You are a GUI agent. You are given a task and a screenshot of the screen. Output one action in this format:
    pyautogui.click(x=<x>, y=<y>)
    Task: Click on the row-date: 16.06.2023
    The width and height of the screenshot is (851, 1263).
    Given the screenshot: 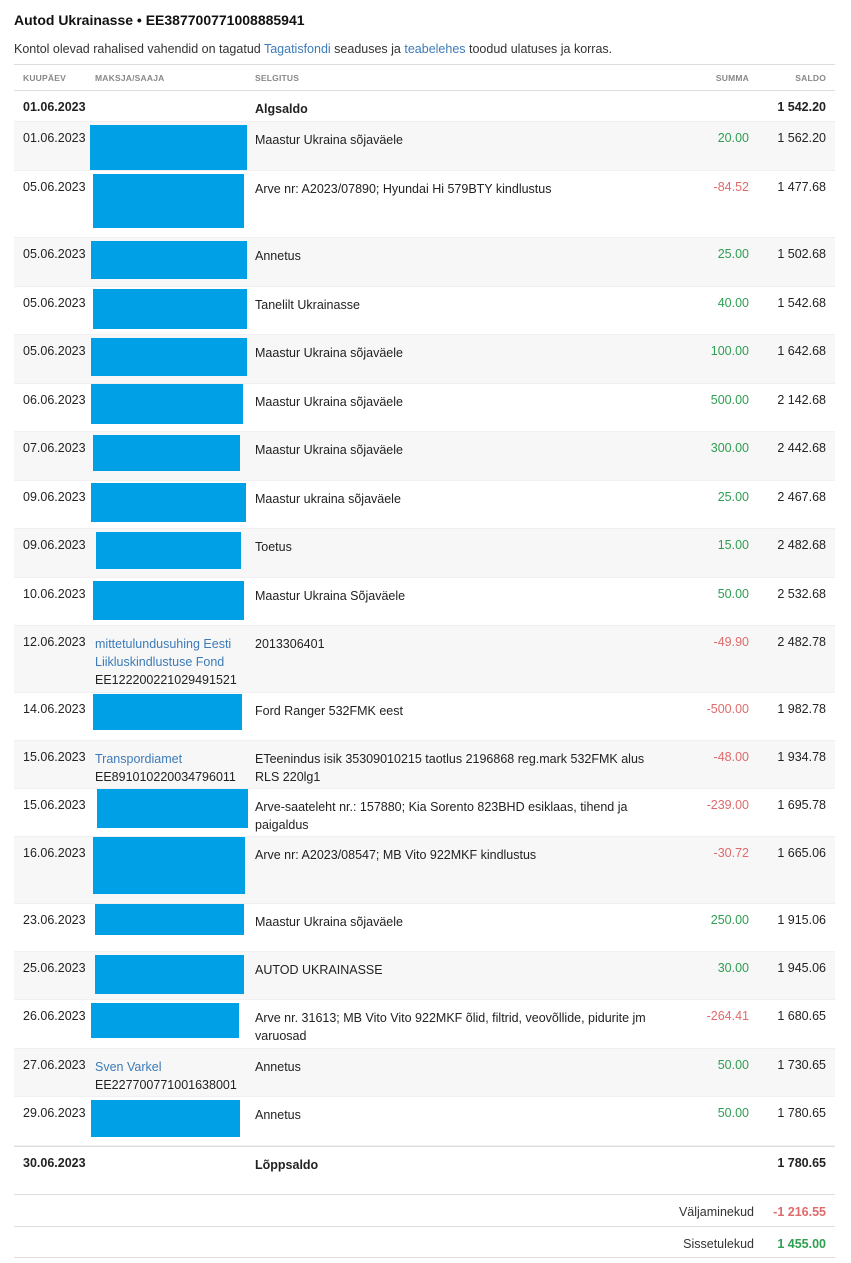 What is the action you would take?
    pyautogui.click(x=54, y=853)
    